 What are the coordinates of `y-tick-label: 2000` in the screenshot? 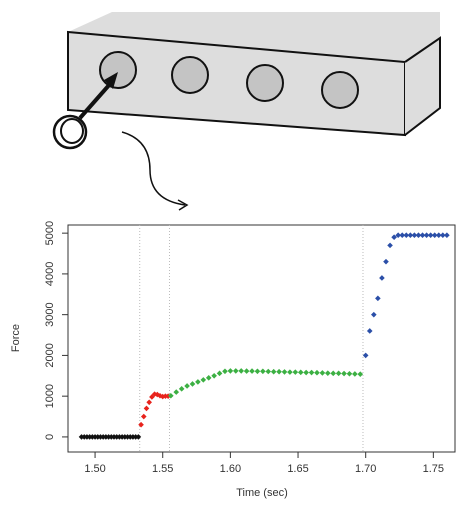 It's located at (50, 355).